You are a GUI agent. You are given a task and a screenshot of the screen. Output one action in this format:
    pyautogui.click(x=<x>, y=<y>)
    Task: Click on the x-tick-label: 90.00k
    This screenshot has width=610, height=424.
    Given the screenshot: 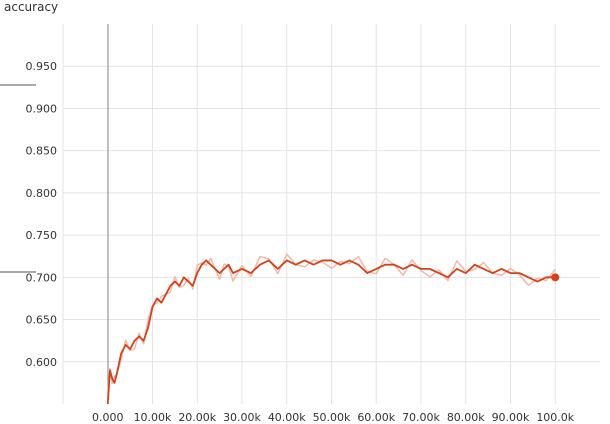 What is the action you would take?
    pyautogui.click(x=511, y=417)
    